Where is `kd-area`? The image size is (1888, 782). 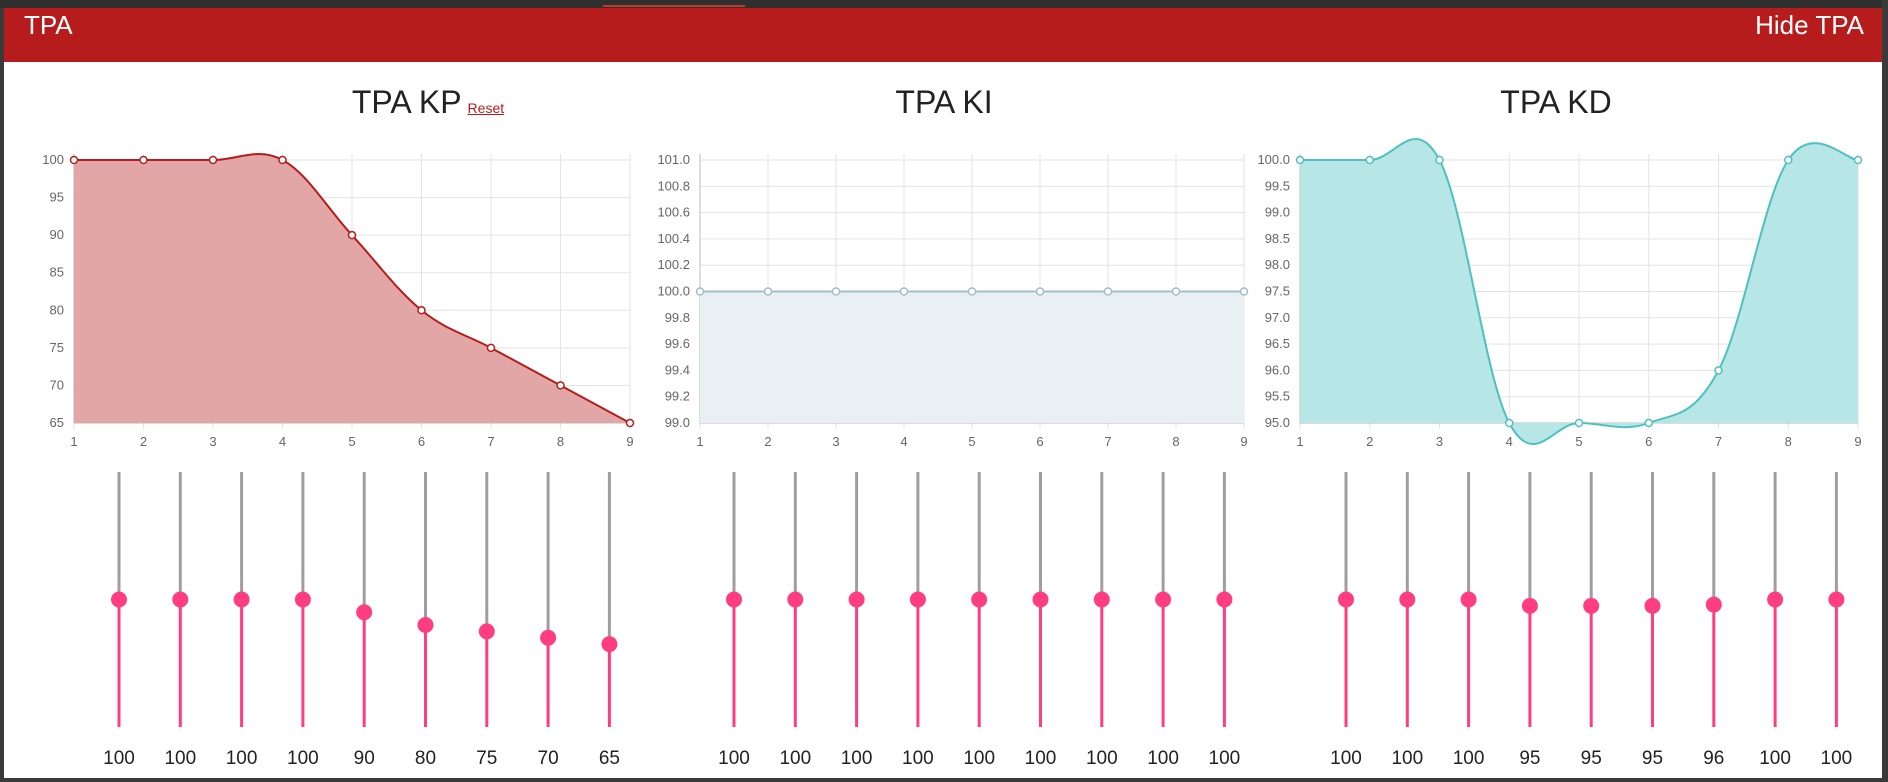 kd-area is located at coordinates (1579, 291).